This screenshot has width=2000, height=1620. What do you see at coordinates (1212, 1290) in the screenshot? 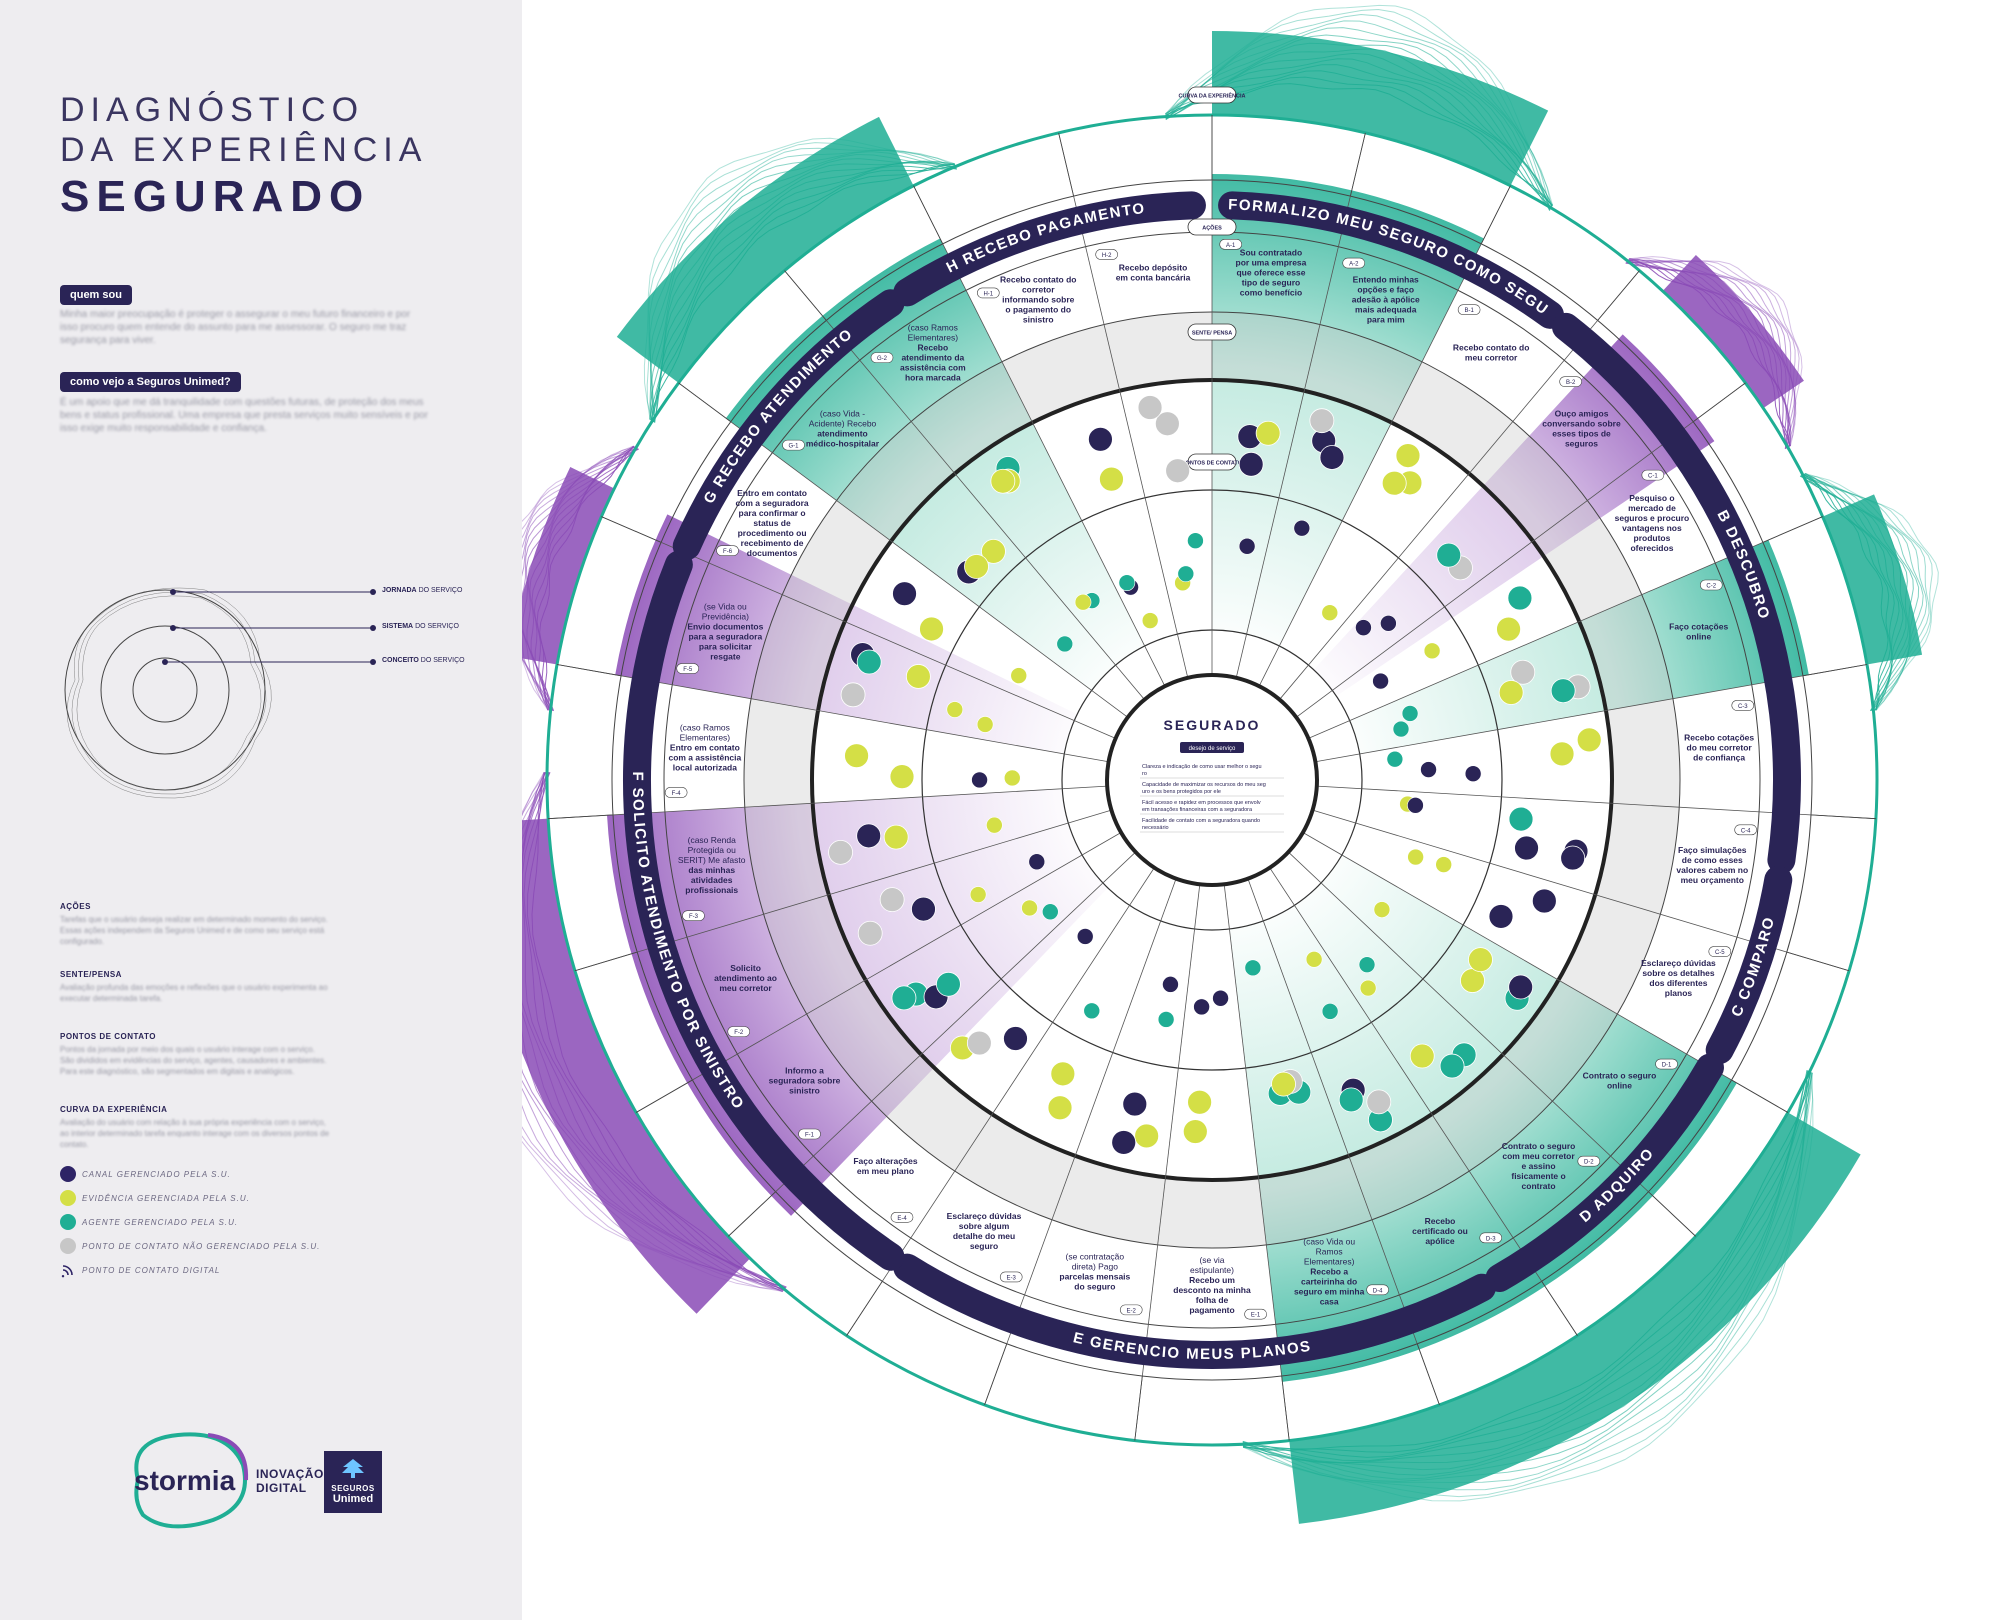
I see `action-text: desconto na minha` at bounding box center [1212, 1290].